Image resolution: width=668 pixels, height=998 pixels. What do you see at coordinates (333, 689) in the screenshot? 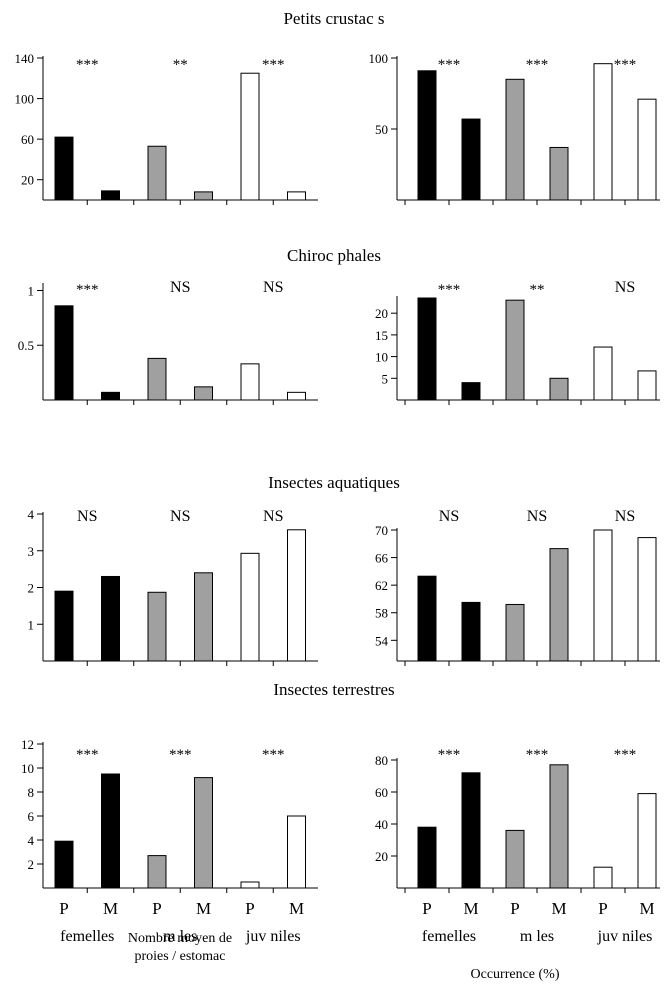
I see `panel-title-insectes-terrestres: Insectes terrestres` at bounding box center [333, 689].